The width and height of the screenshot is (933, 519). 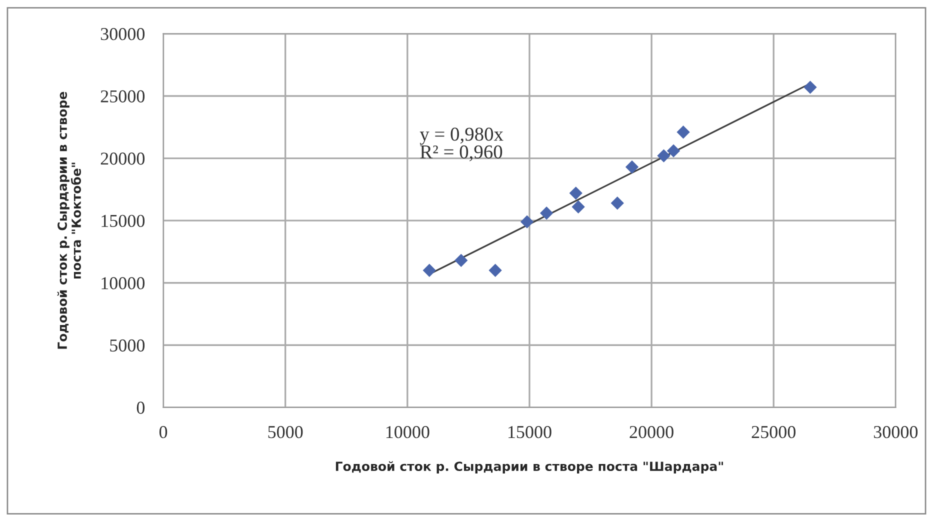 What do you see at coordinates (122, 34) in the screenshot?
I see `y-tick-label: 30000` at bounding box center [122, 34].